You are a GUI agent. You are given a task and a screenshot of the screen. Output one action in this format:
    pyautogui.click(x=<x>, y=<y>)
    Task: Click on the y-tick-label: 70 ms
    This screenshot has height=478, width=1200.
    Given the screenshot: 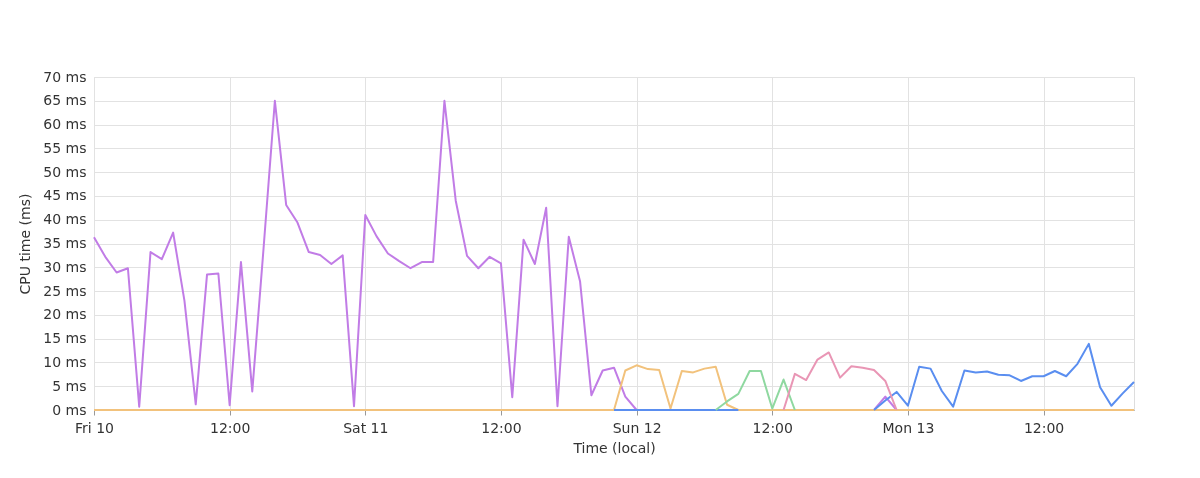 What is the action you would take?
    pyautogui.click(x=65, y=76)
    